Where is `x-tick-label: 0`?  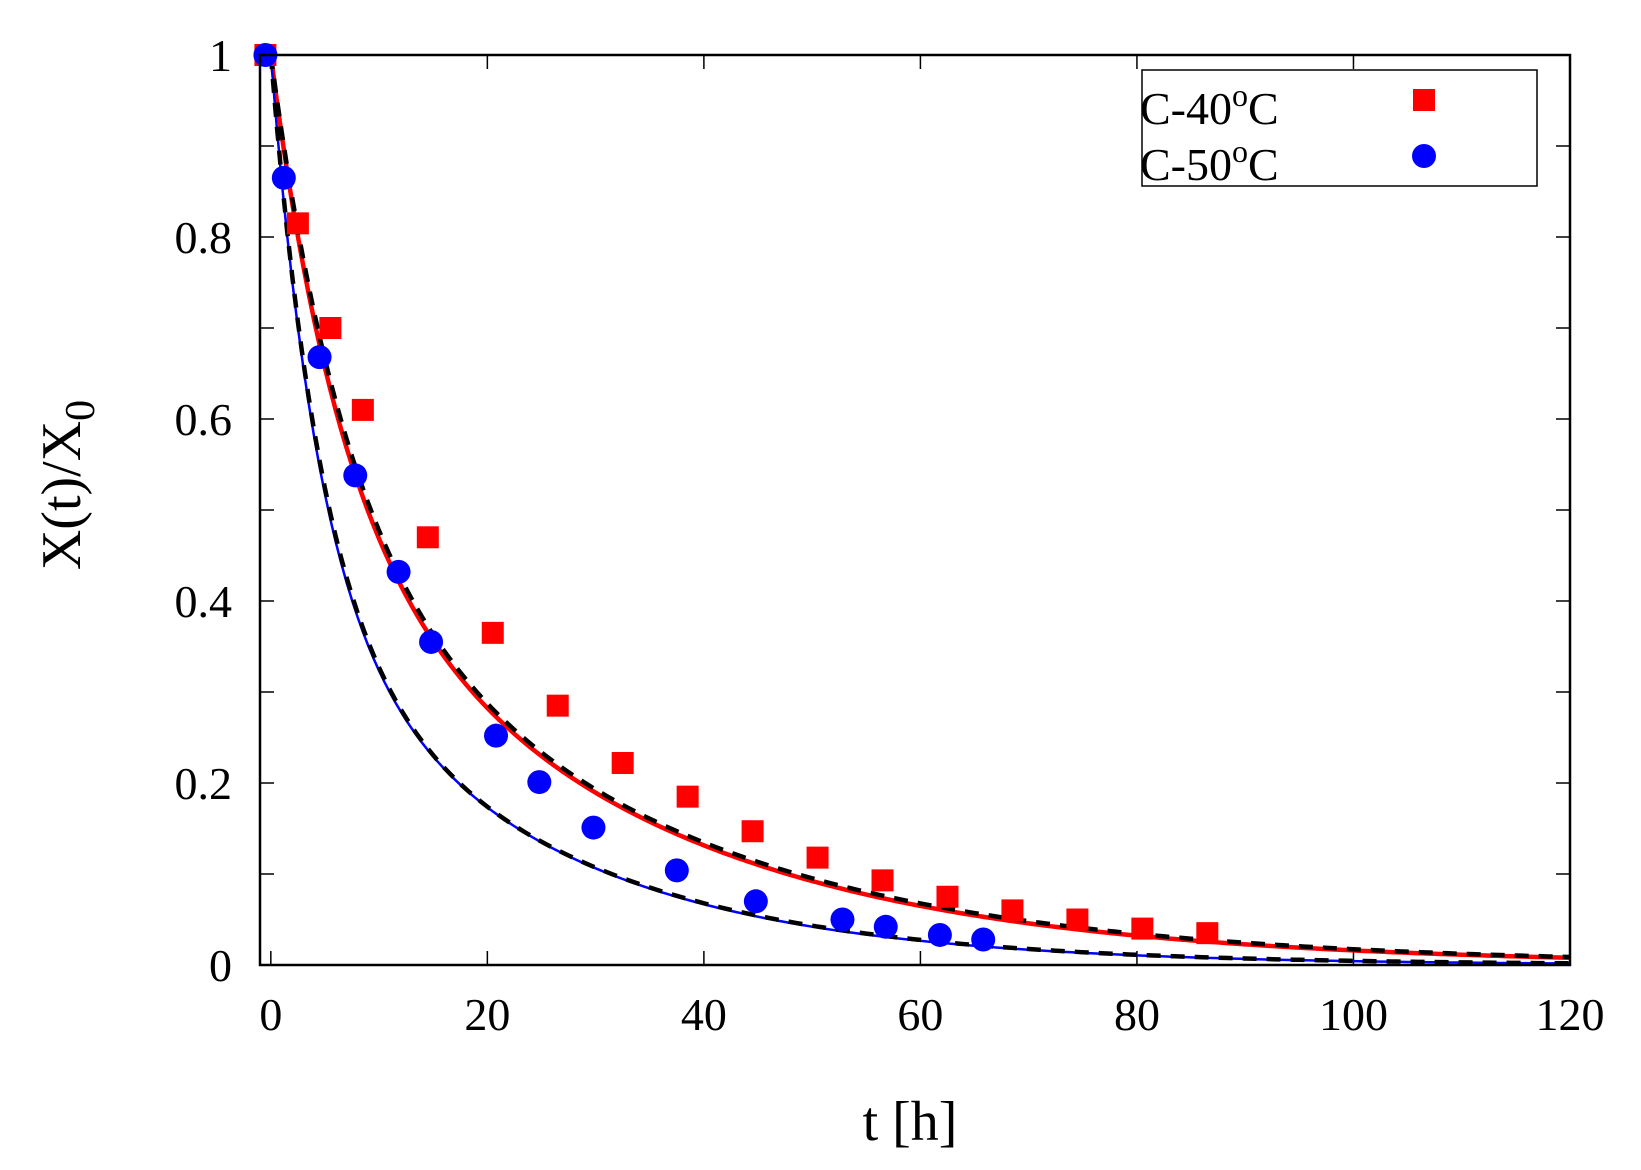
x-tick-label: 0 is located at coordinates (270, 1014).